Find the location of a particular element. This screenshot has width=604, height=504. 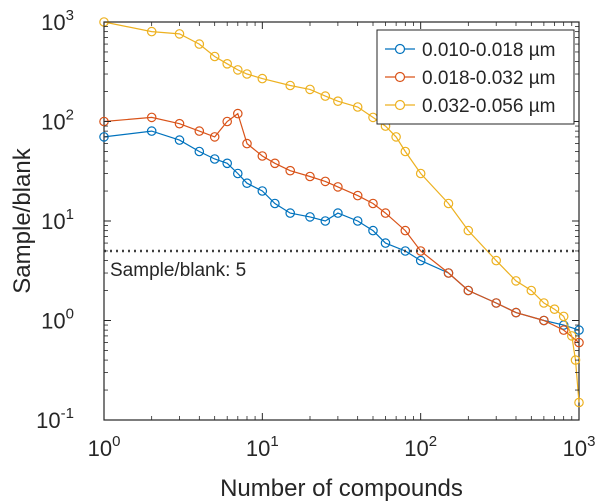

x-tick-label: 10¹ is located at coordinates (262, 447).